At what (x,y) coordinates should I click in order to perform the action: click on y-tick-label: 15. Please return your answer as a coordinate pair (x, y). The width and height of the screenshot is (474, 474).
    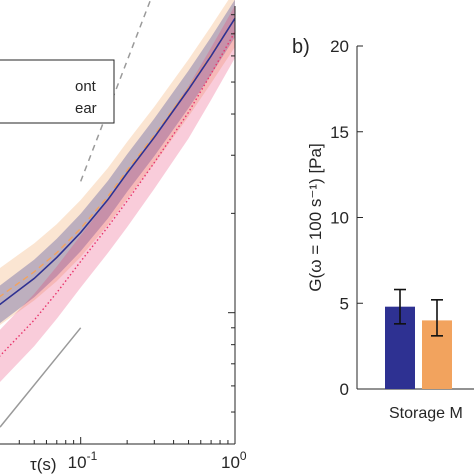
    Looking at the image, I should click on (339, 132).